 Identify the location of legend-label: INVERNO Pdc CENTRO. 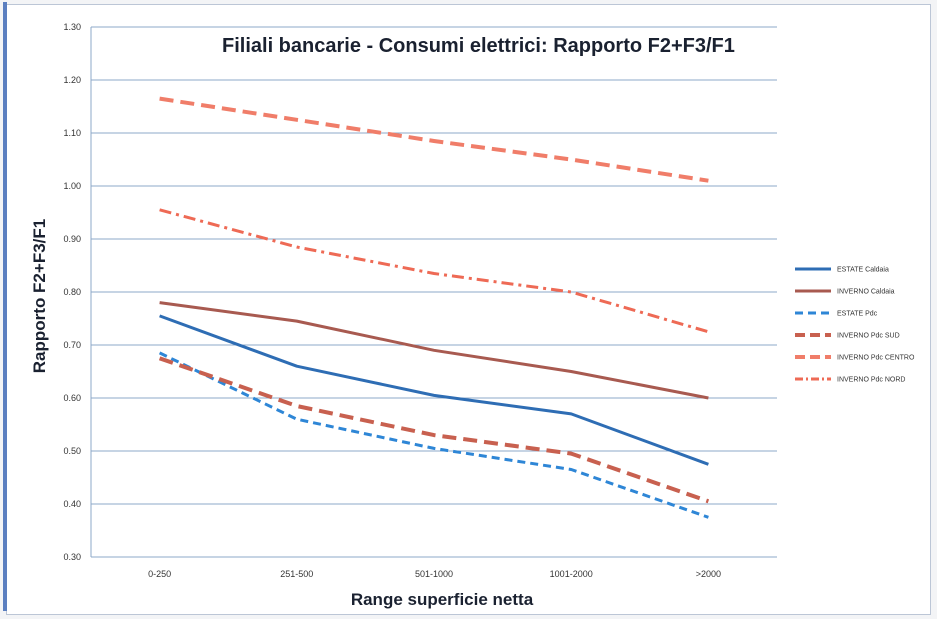
(876, 358).